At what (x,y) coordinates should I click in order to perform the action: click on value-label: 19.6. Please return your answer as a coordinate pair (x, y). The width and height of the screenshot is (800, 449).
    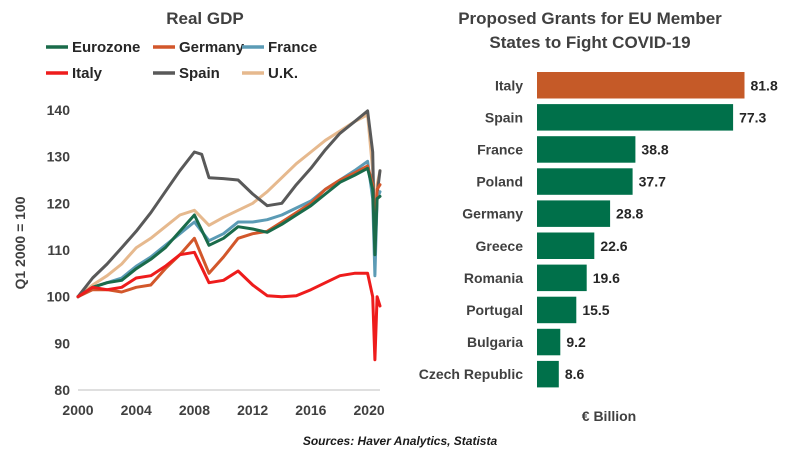
    Looking at the image, I should click on (606, 278).